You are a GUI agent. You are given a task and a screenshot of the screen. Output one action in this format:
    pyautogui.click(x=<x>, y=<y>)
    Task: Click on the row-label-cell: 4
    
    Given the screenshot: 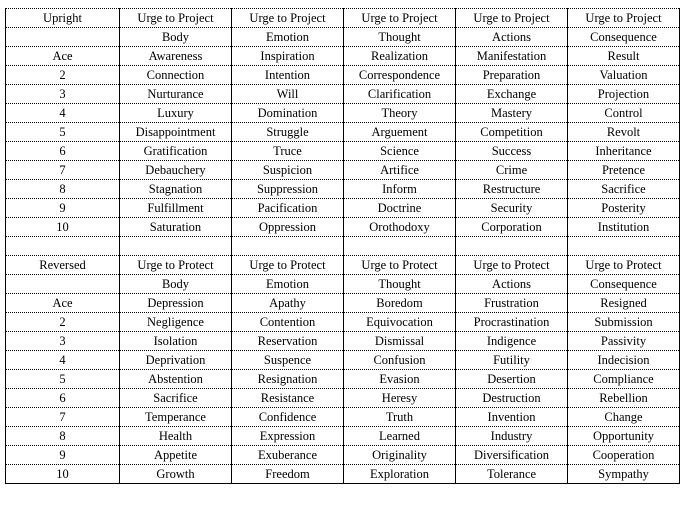 What is the action you would take?
    pyautogui.click(x=62, y=113)
    